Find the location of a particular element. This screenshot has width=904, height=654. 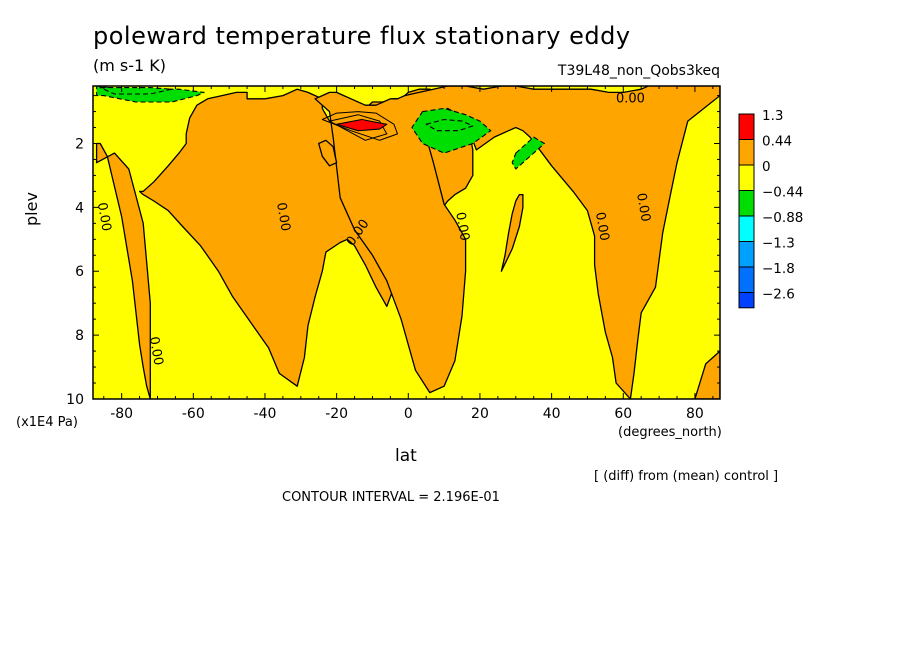

experiment-label: T39L48_non_Qobs3keq is located at coordinates (638, 71).